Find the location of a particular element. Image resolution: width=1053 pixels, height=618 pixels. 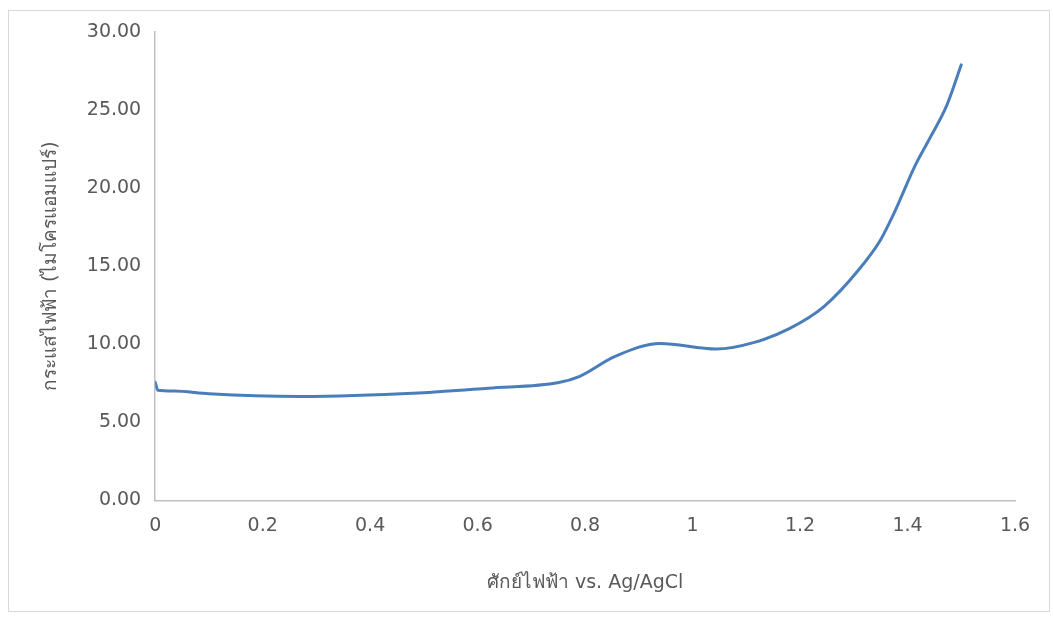

x-tick-label: 0.4 is located at coordinates (370, 523).